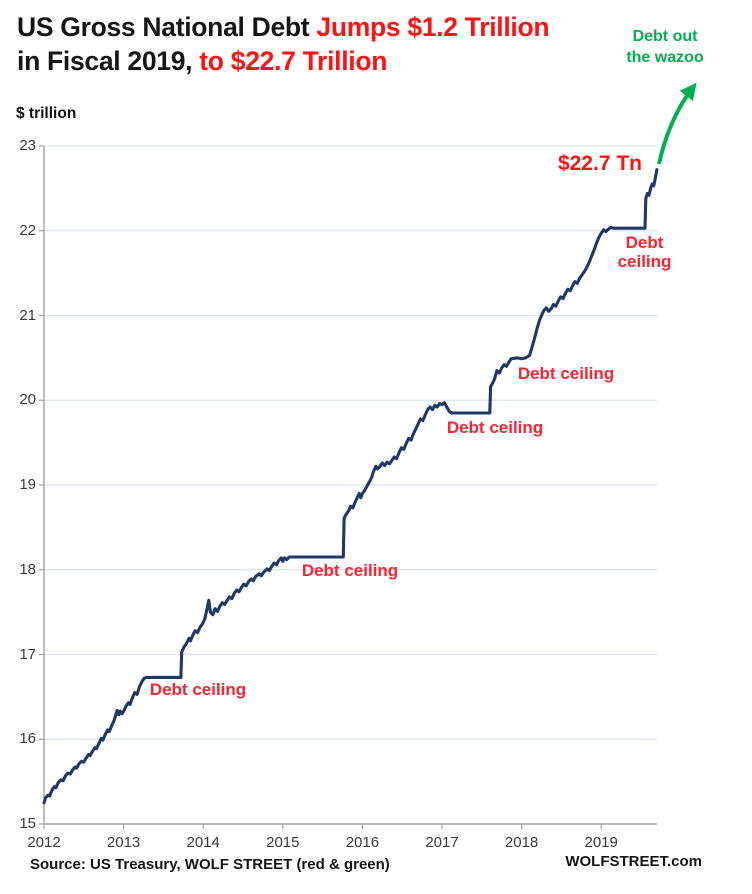 Image resolution: width=752 pixels, height=894 pixels. What do you see at coordinates (633, 861) in the screenshot?
I see `wolfstreet-watermark: WOLFSTREET.com` at bounding box center [633, 861].